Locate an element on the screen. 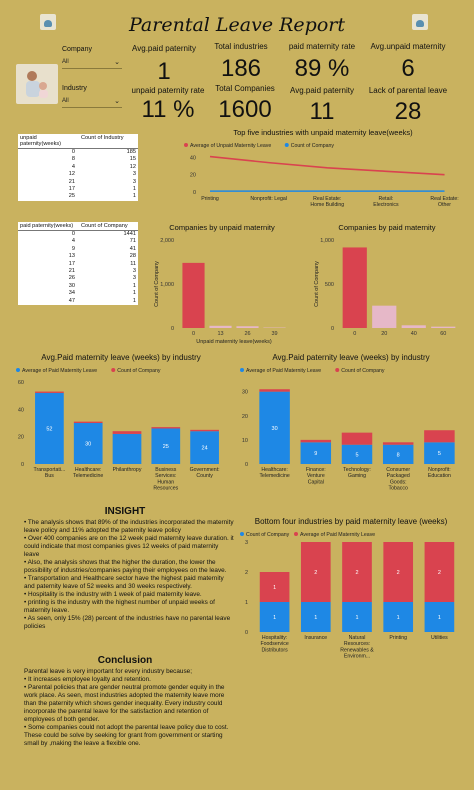  slicer-company-label: Company is located at coordinates (77, 49).